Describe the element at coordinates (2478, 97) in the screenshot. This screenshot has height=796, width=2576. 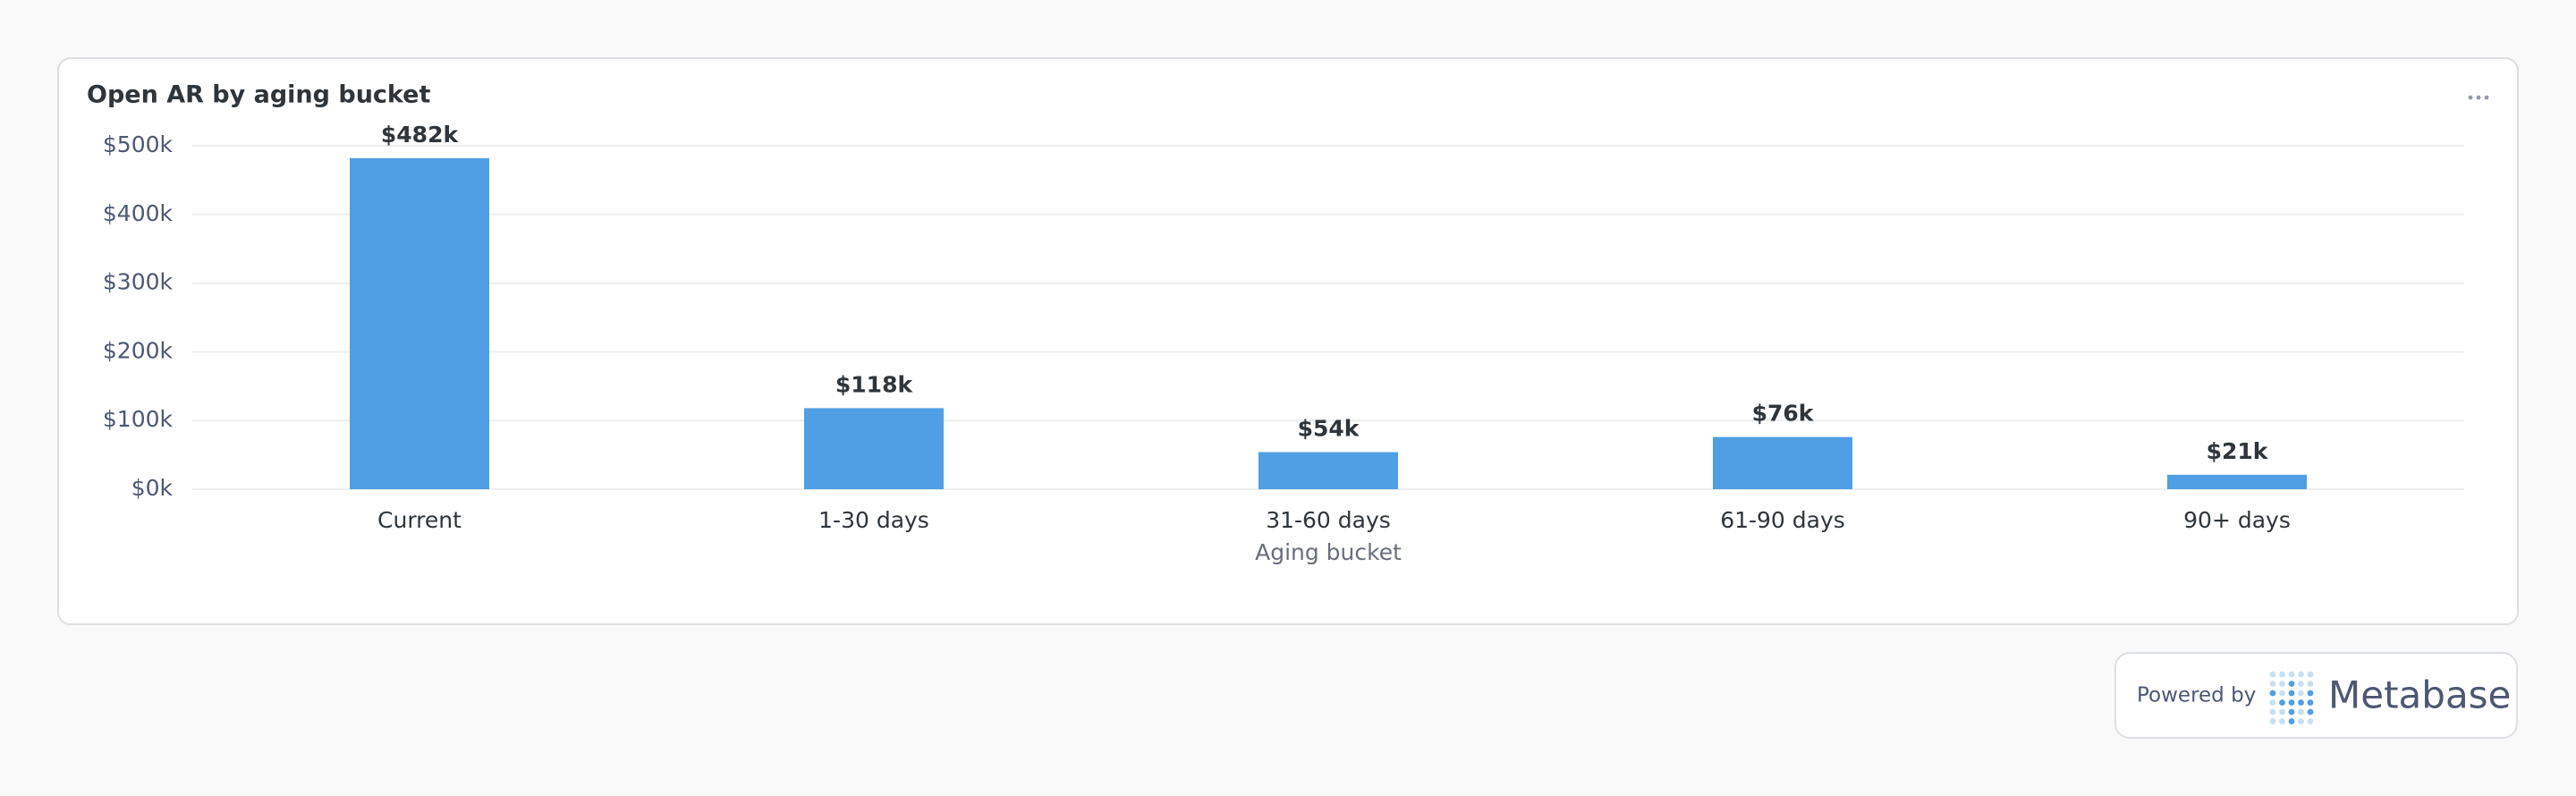
I see `menu-button` at that location.